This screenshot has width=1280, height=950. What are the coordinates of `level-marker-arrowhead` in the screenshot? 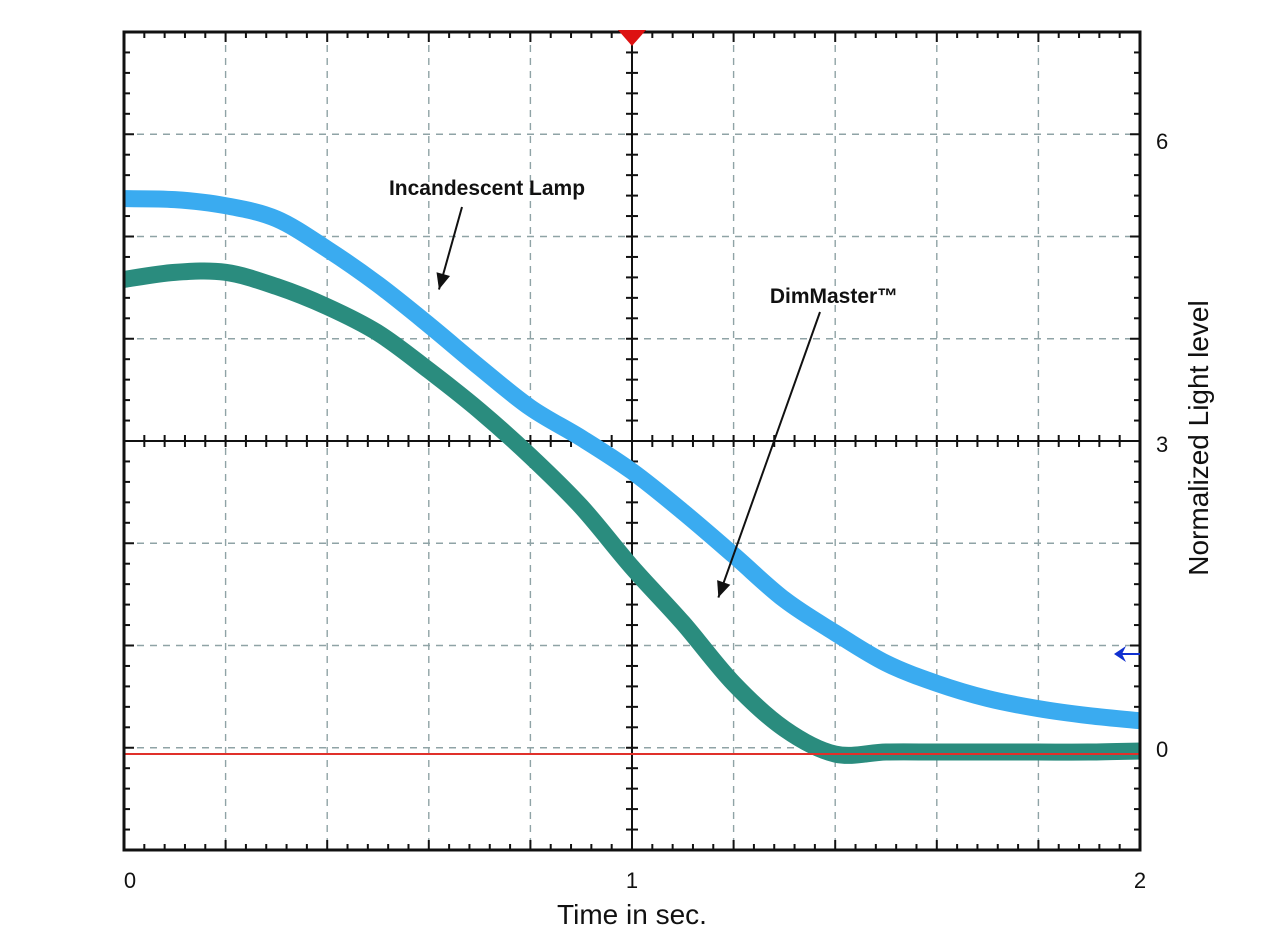 It's located at (1120, 654).